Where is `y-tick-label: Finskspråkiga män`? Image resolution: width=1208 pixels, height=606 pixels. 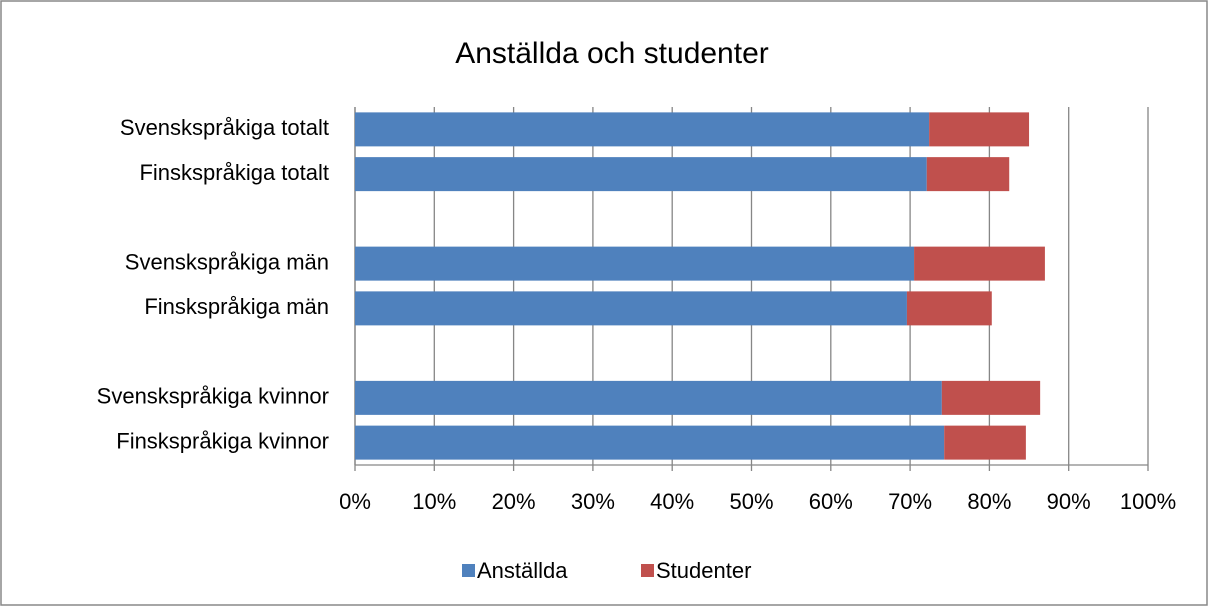 y-tick-label: Finskspråkiga män is located at coordinates (236, 306).